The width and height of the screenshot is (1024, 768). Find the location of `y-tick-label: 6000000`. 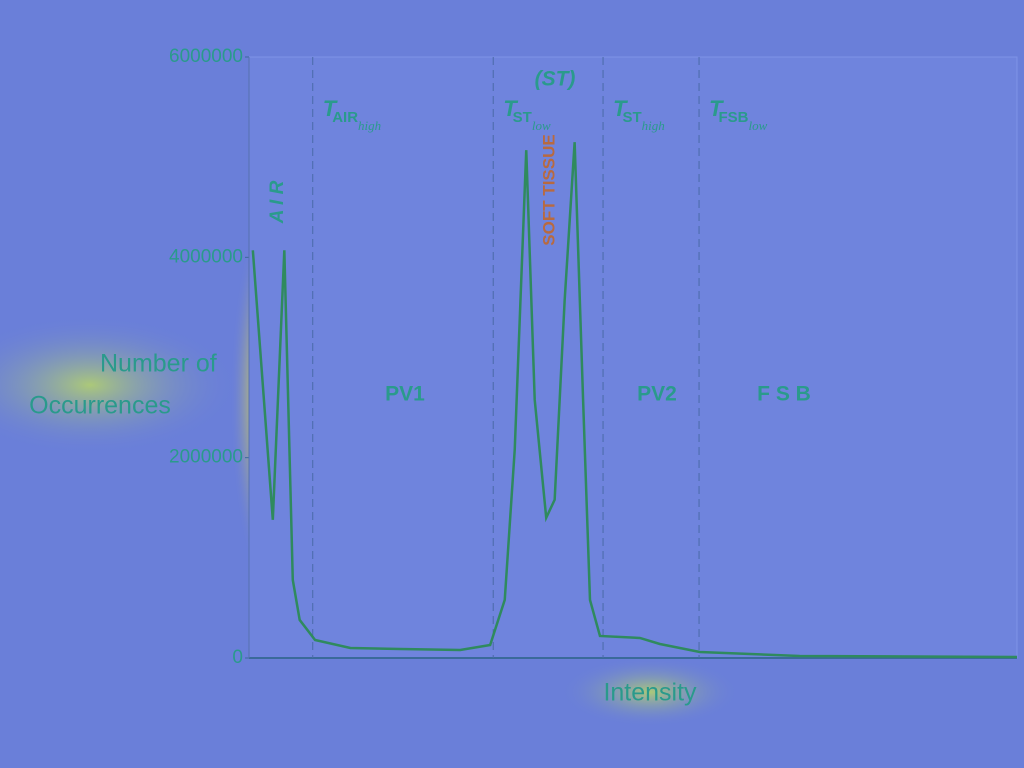

y-tick-label: 6000000 is located at coordinates (206, 56).